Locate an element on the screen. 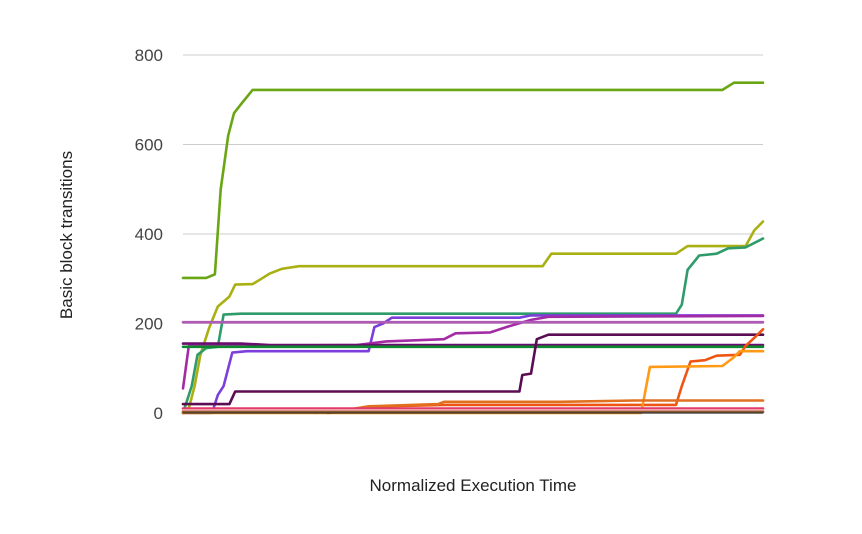 Image resolution: width=862 pixels, height=534 pixels. y-axis-title: Basic block transitions is located at coordinates (66, 235).